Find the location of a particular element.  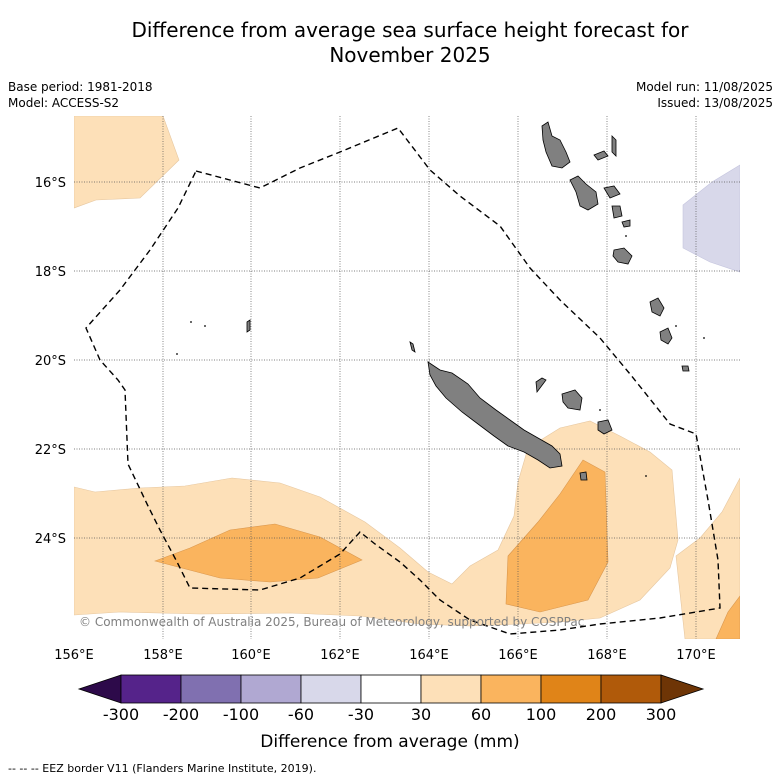

lon-label-166e: 166°E is located at coordinates (518, 655).